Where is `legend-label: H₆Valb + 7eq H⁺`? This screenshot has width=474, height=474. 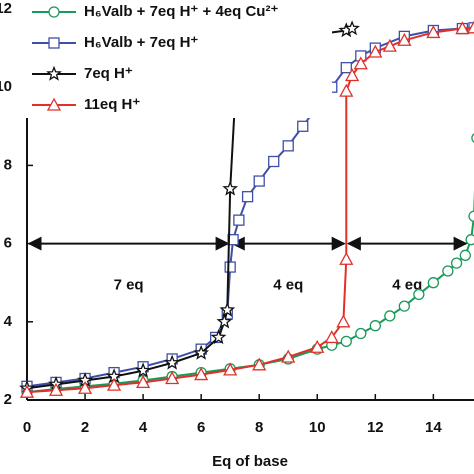
legend-label: H₆Valb + 7eq H⁺ is located at coordinates (141, 42).